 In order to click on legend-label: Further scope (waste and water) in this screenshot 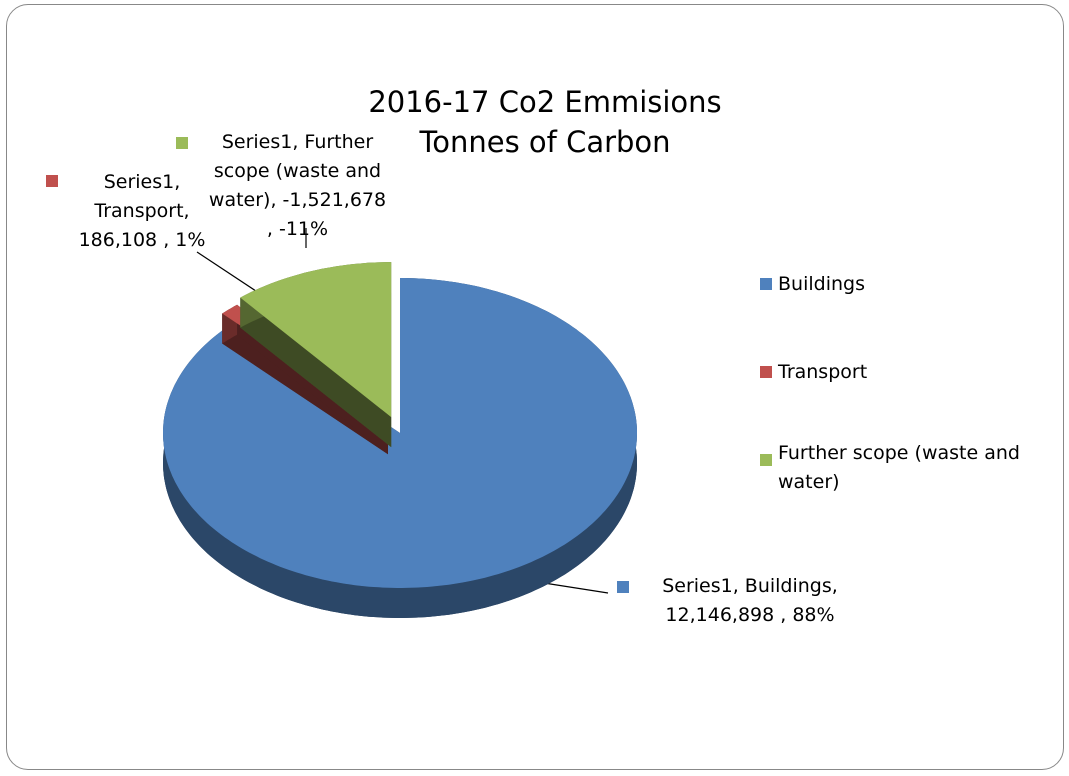, I will do `click(899, 467)`.